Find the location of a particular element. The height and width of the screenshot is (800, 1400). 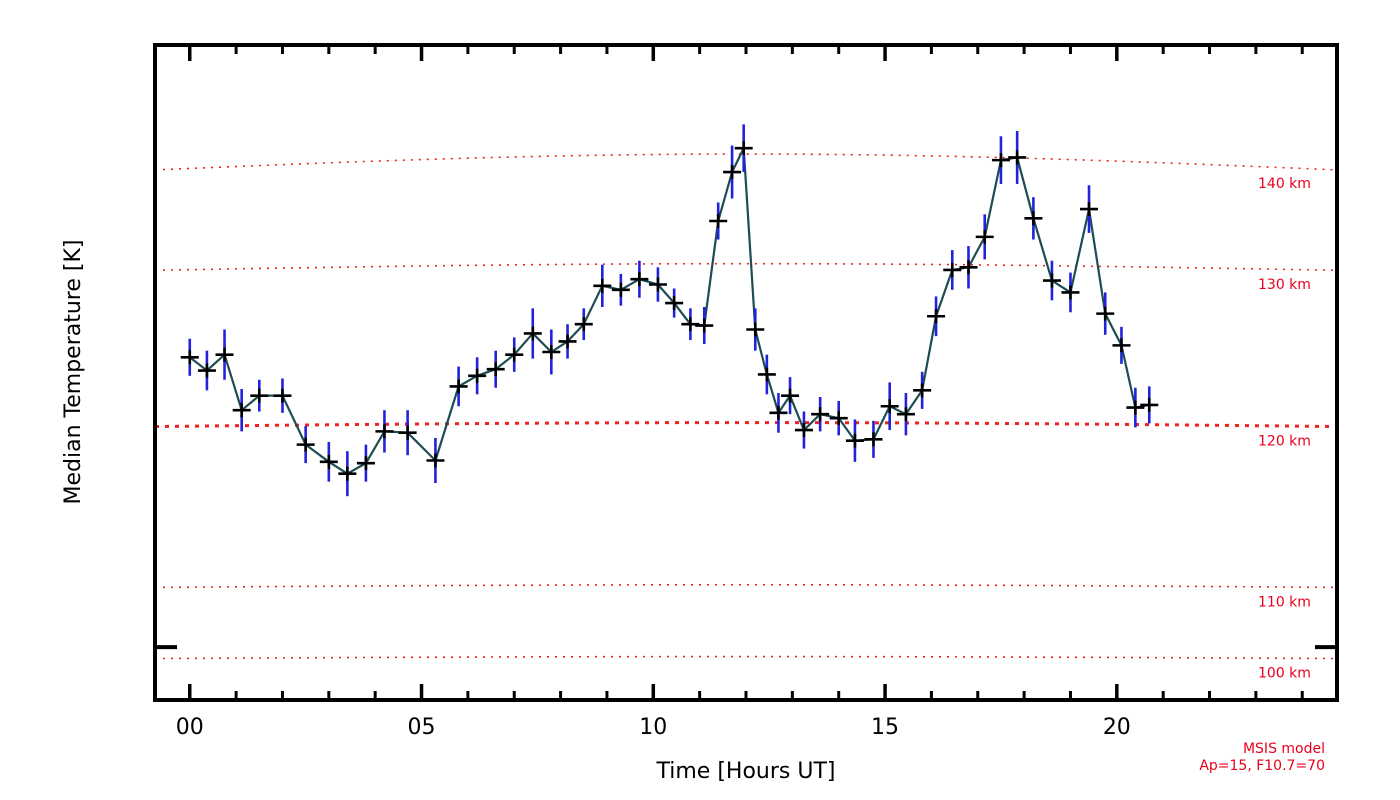

altitude-labels: 100 km 110 km 120 km 130 km 140 km is located at coordinates (1284, 428).